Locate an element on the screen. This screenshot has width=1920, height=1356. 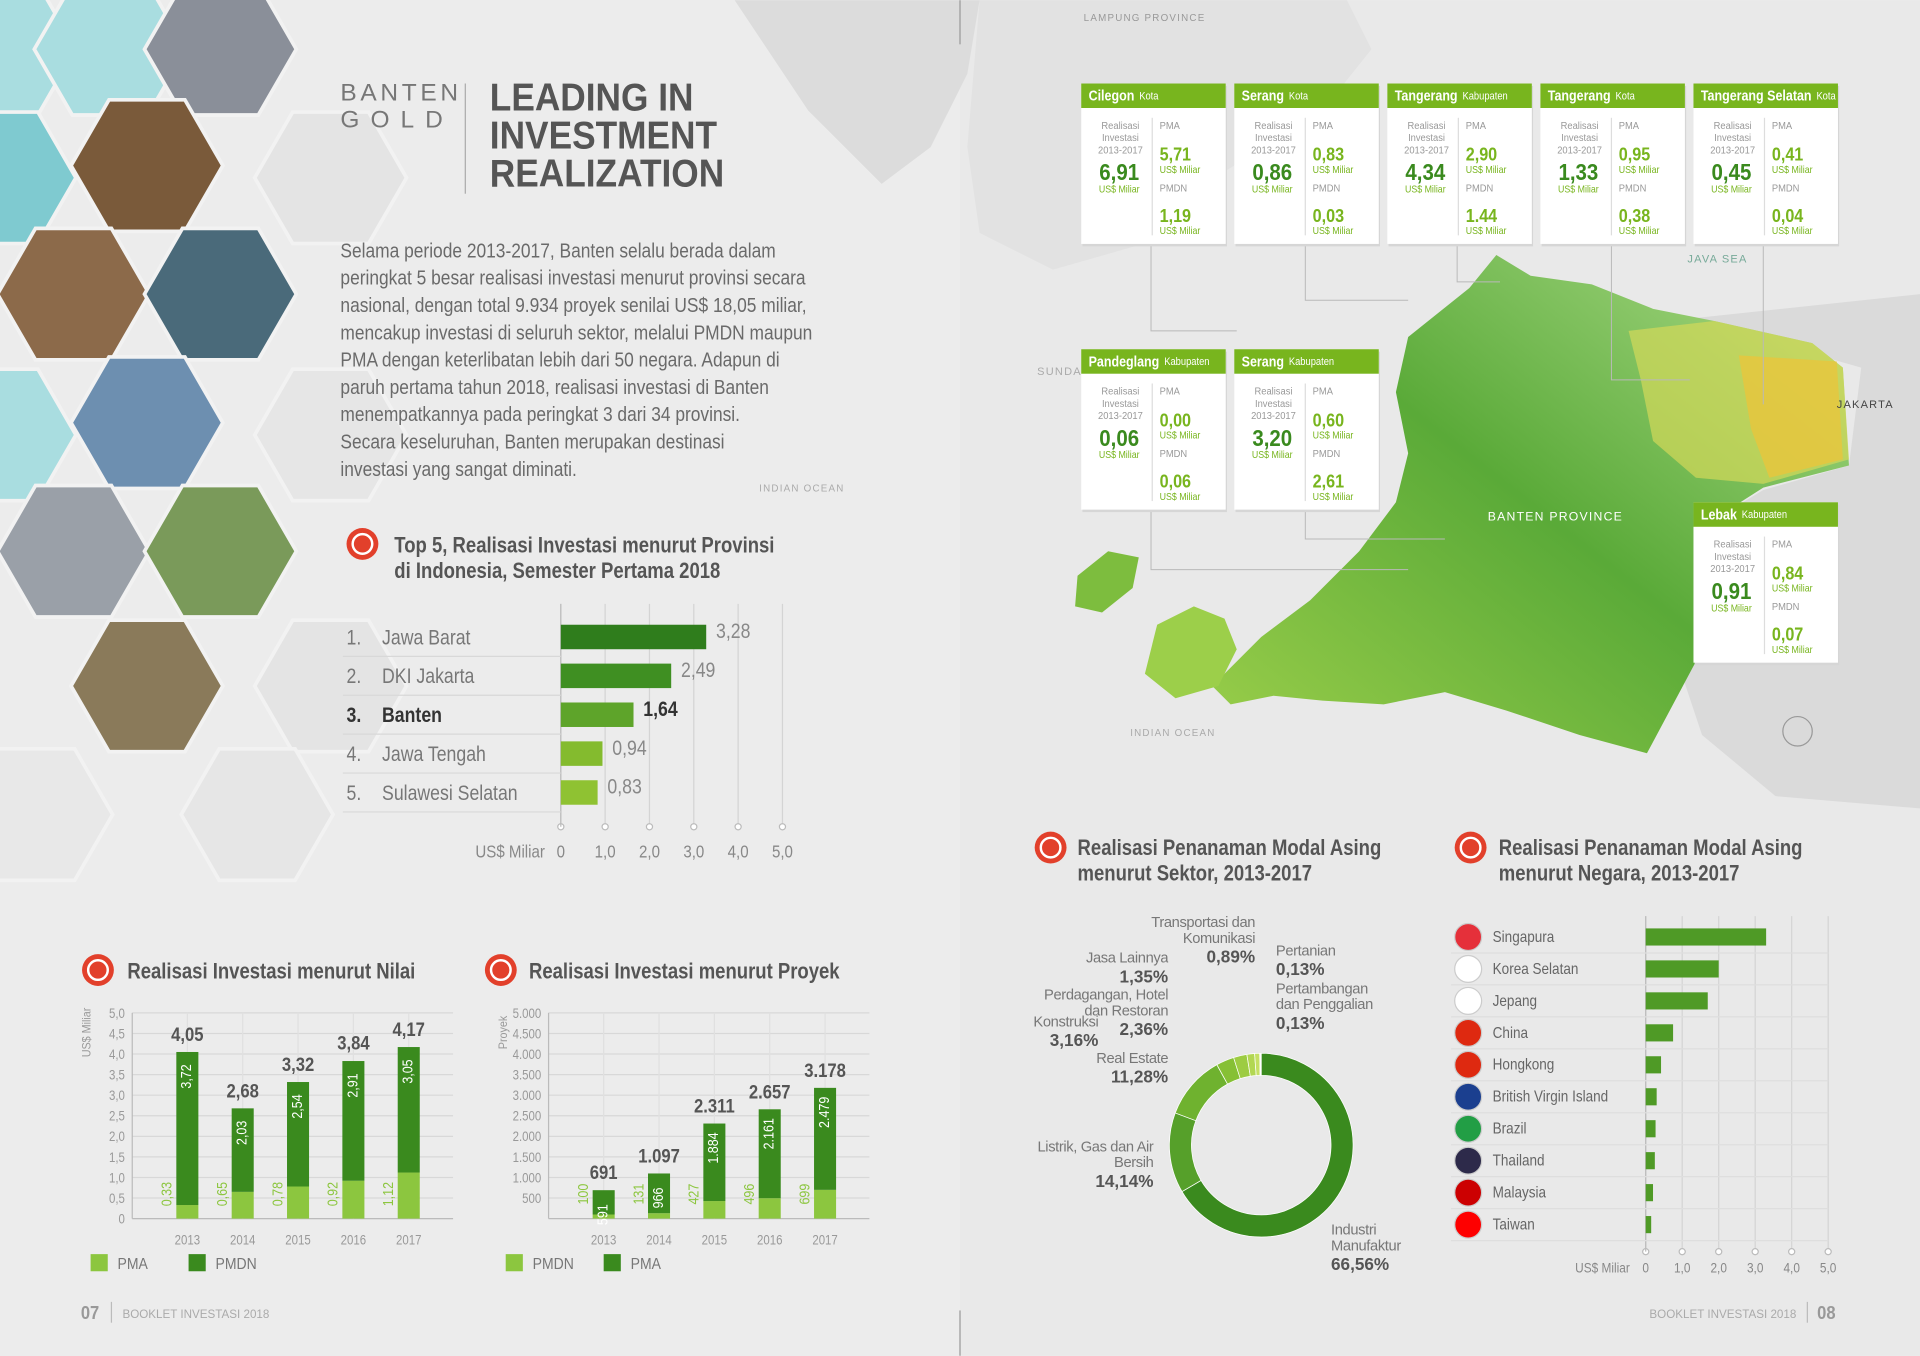
x-tick-label: 2013 is located at coordinates (188, 1239).